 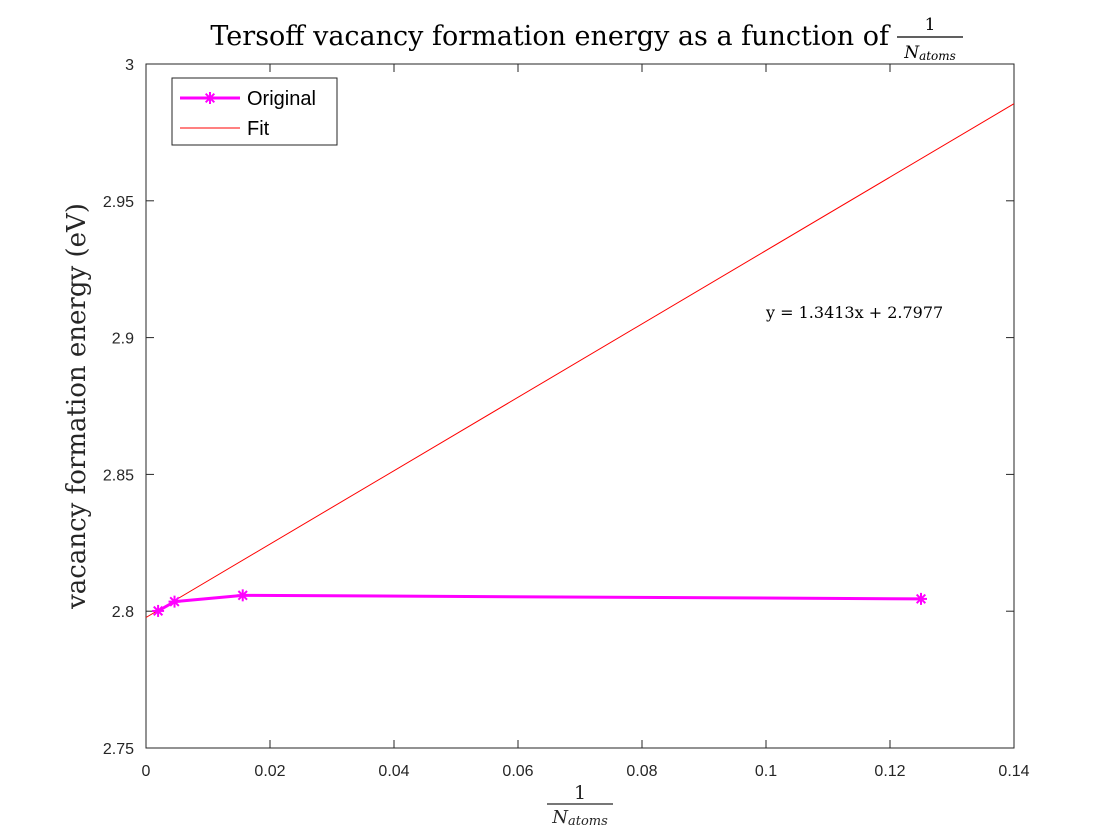 What do you see at coordinates (517, 771) in the screenshot?
I see `x-tick-label: 0.06` at bounding box center [517, 771].